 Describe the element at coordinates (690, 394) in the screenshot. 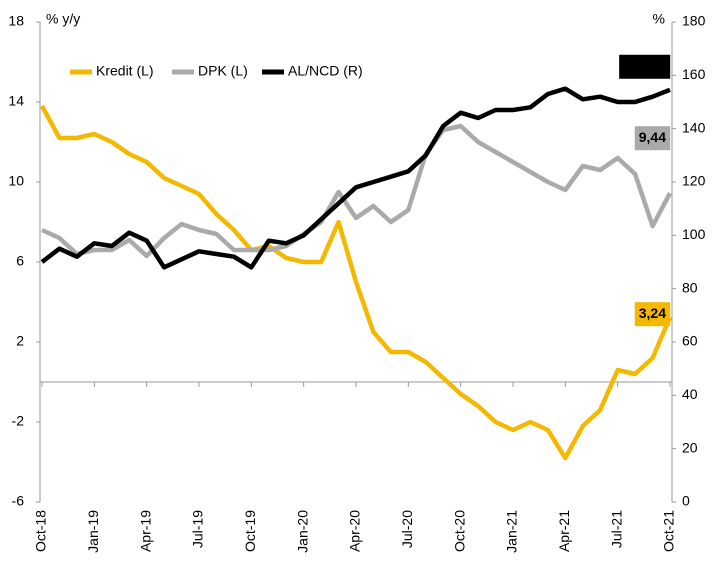

I see `y2-tick-label: 40` at that location.